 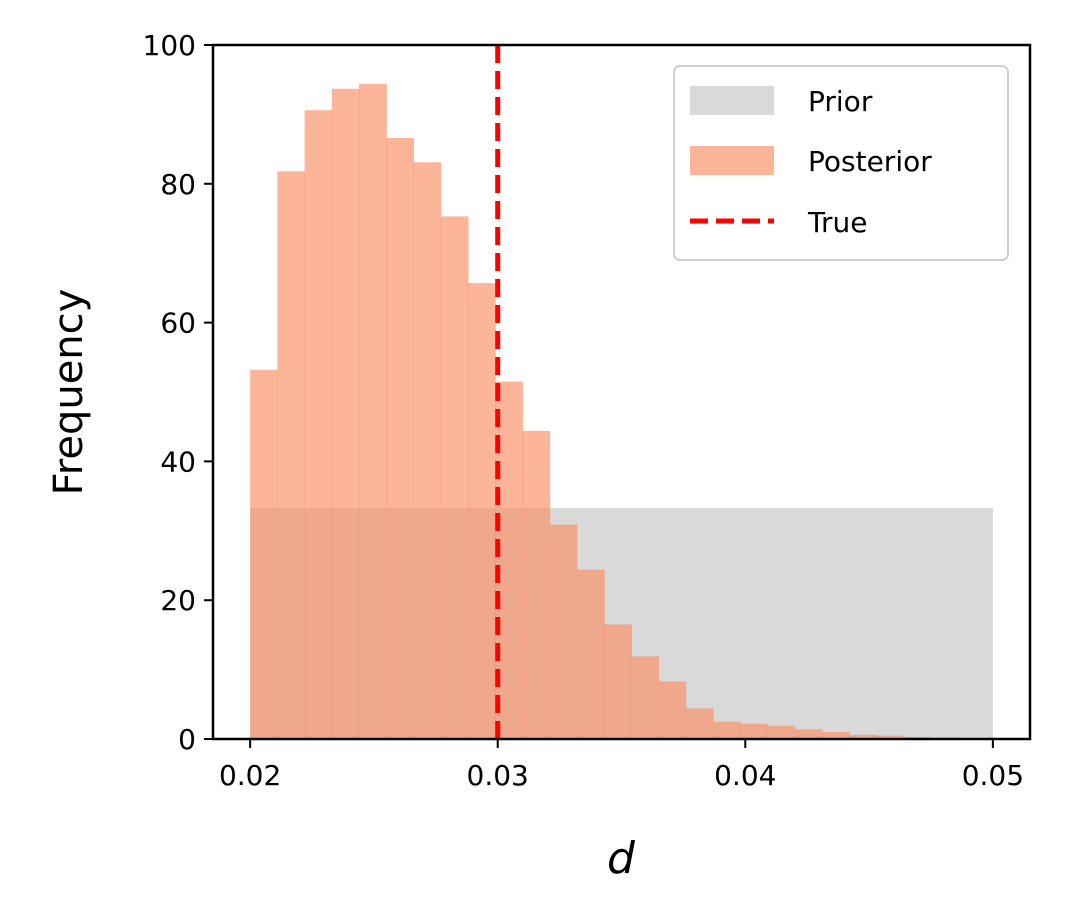 I want to click on x-tick-label: 0.04, so click(x=745, y=775).